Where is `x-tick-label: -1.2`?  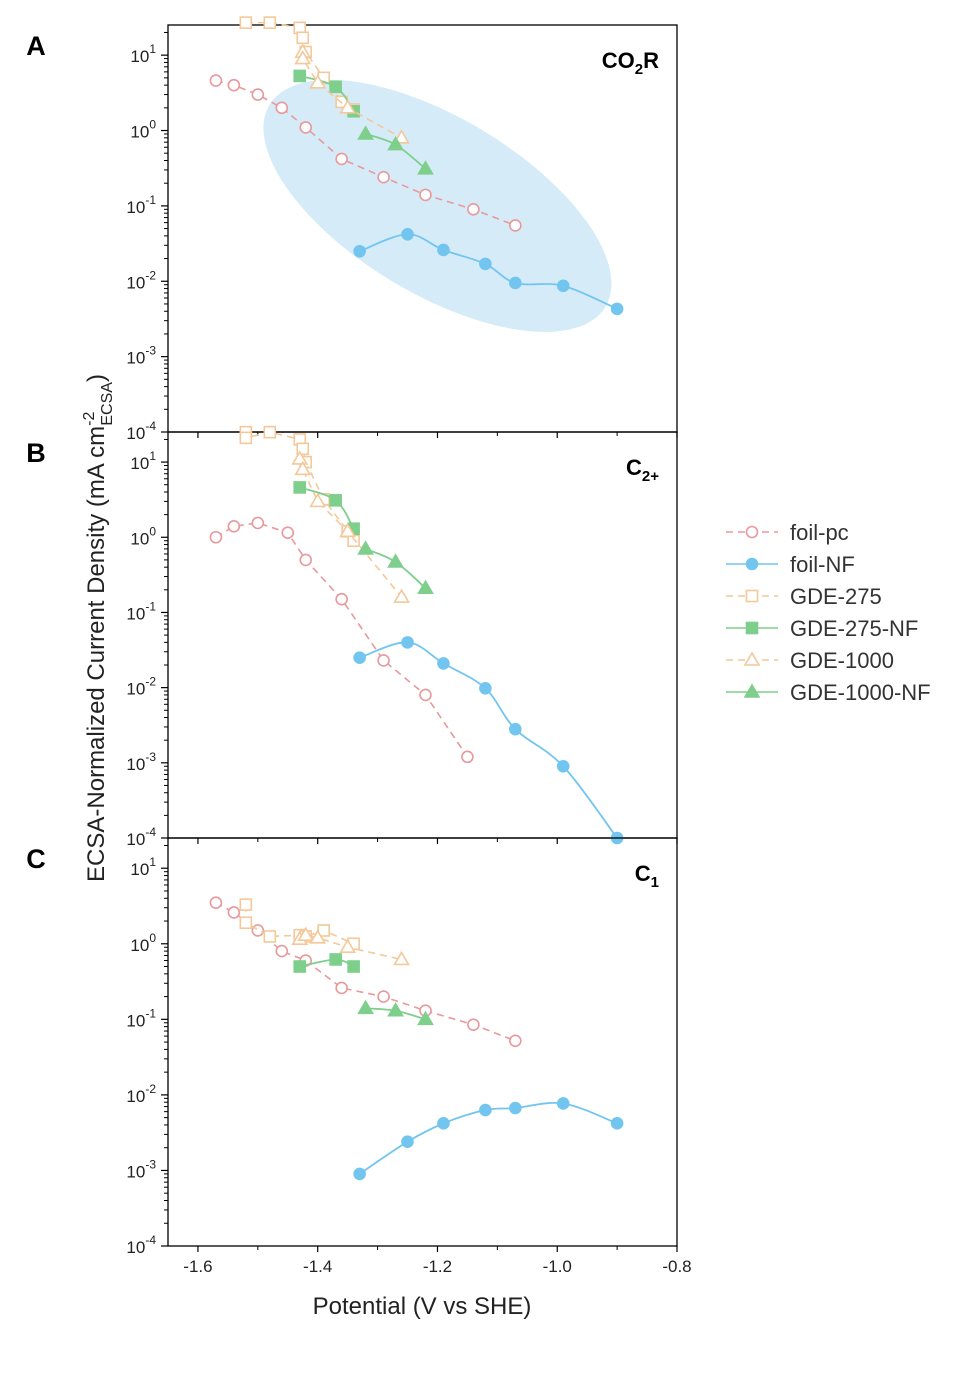 x-tick-label: -1.2 is located at coordinates (437, 1266).